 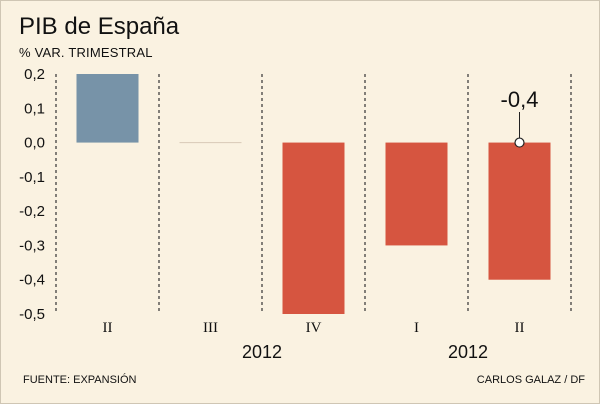 What do you see at coordinates (32, 245) in the screenshot?
I see `y-tick-label: -0,3` at bounding box center [32, 245].